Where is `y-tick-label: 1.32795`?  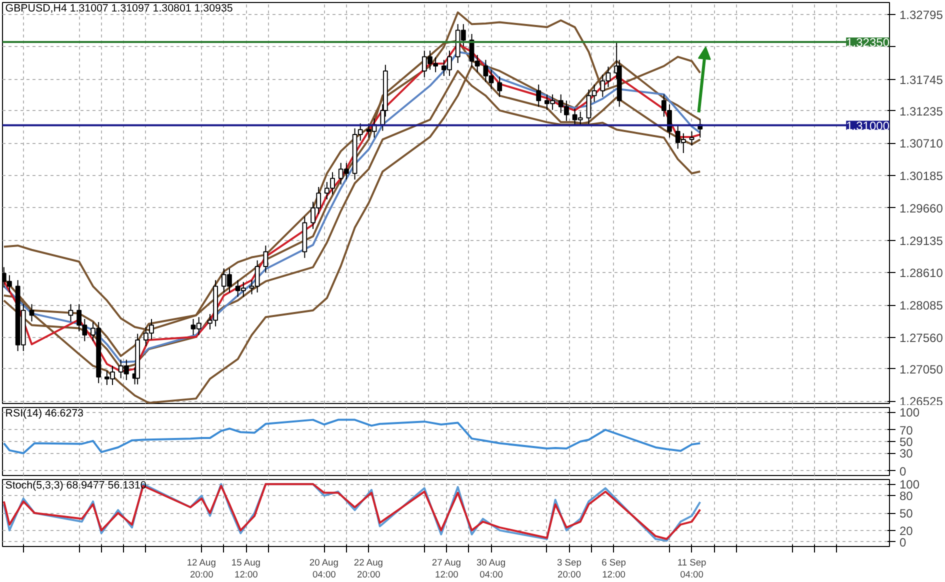
y-tick-label: 1.32795 is located at coordinates (922, 15).